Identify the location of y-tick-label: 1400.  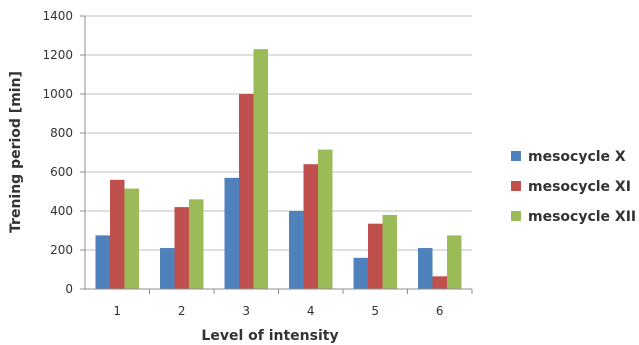
(57, 16).